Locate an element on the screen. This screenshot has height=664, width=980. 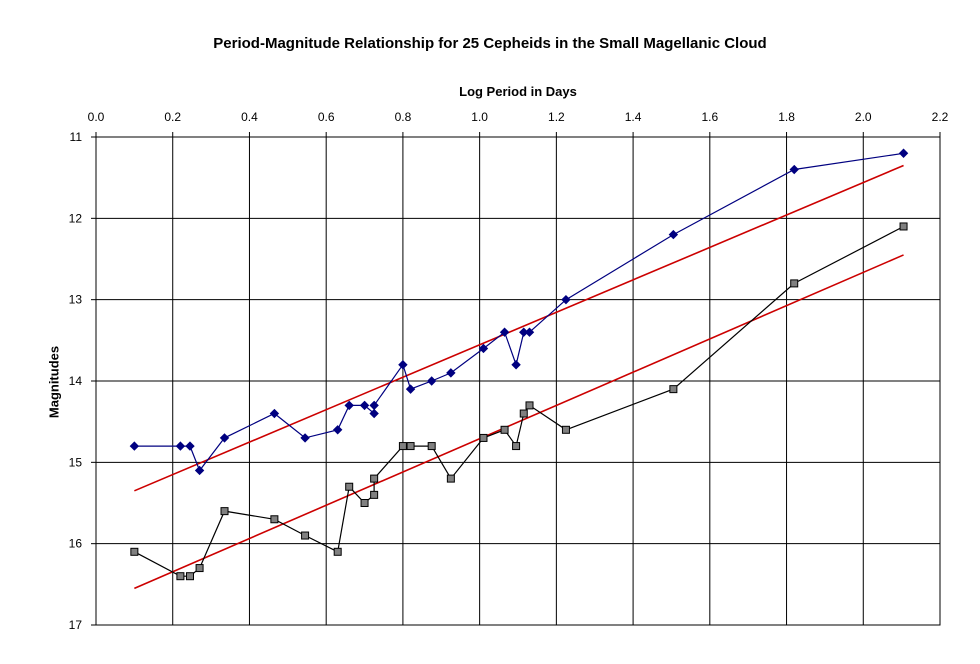
x-tick-label: 1.0 is located at coordinates (479, 117).